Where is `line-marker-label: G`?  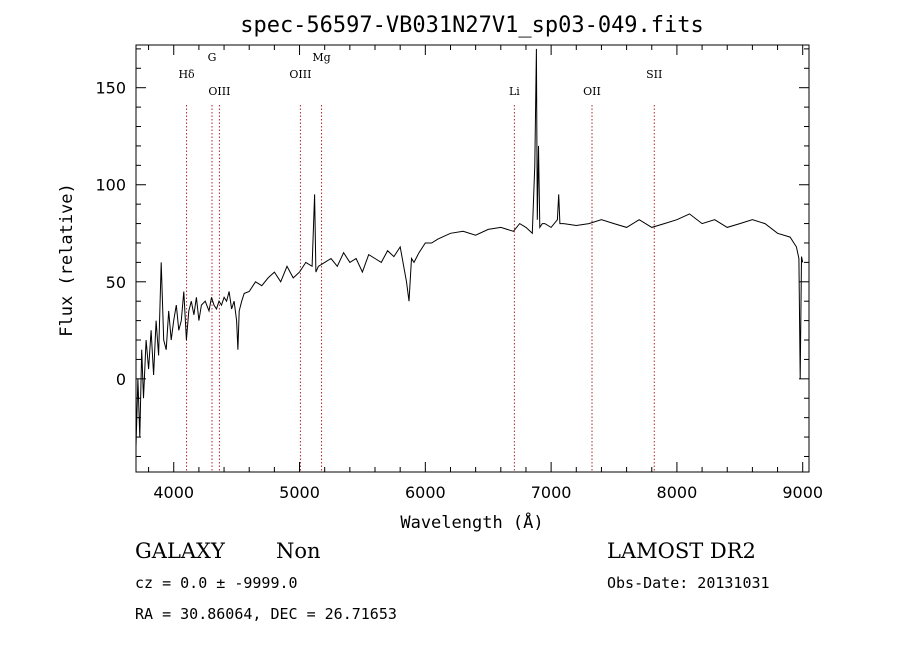
line-marker-label: G is located at coordinates (212, 57).